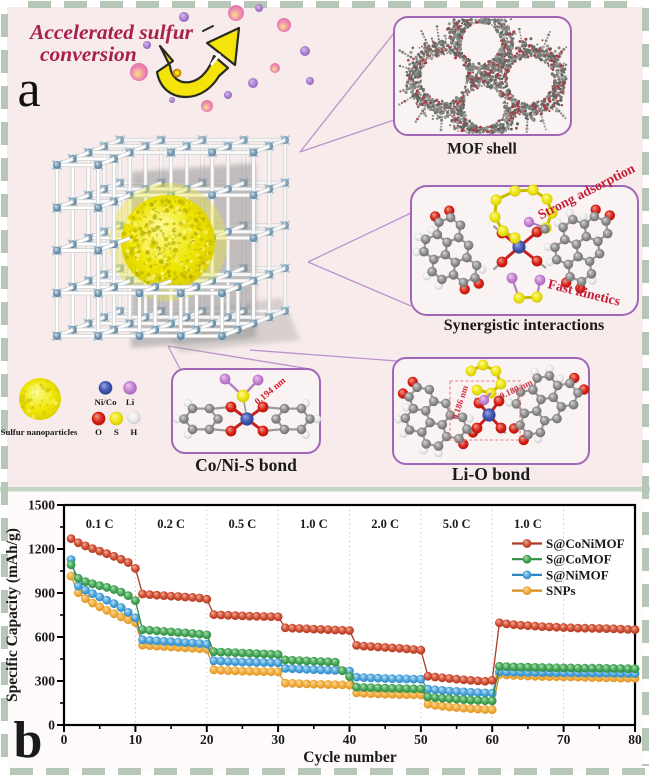  What do you see at coordinates (246, 465) in the screenshot?
I see `svg-text: Co/Ni-S bond` at bounding box center [246, 465].